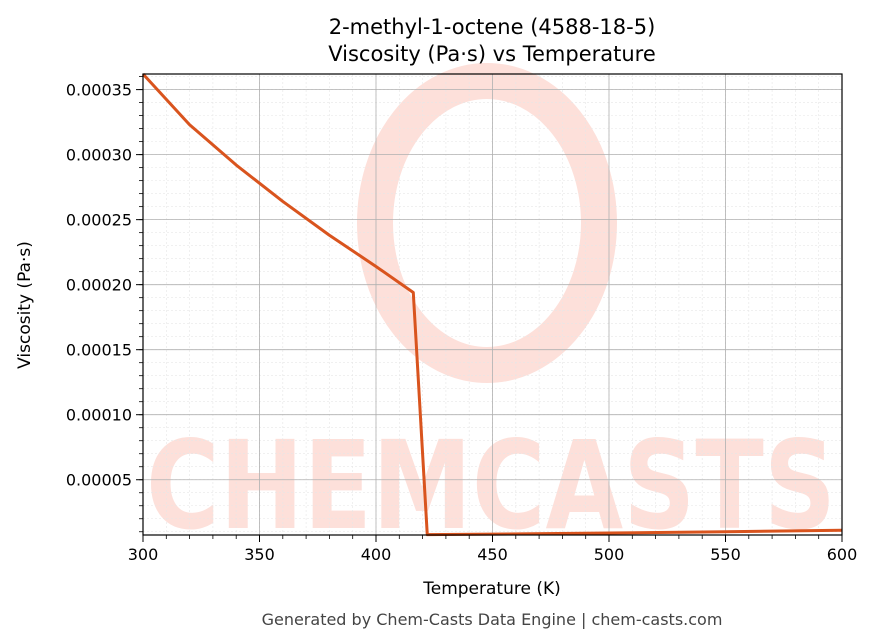  I want to click on y-tick-label: 0.00010, so click(99, 415).